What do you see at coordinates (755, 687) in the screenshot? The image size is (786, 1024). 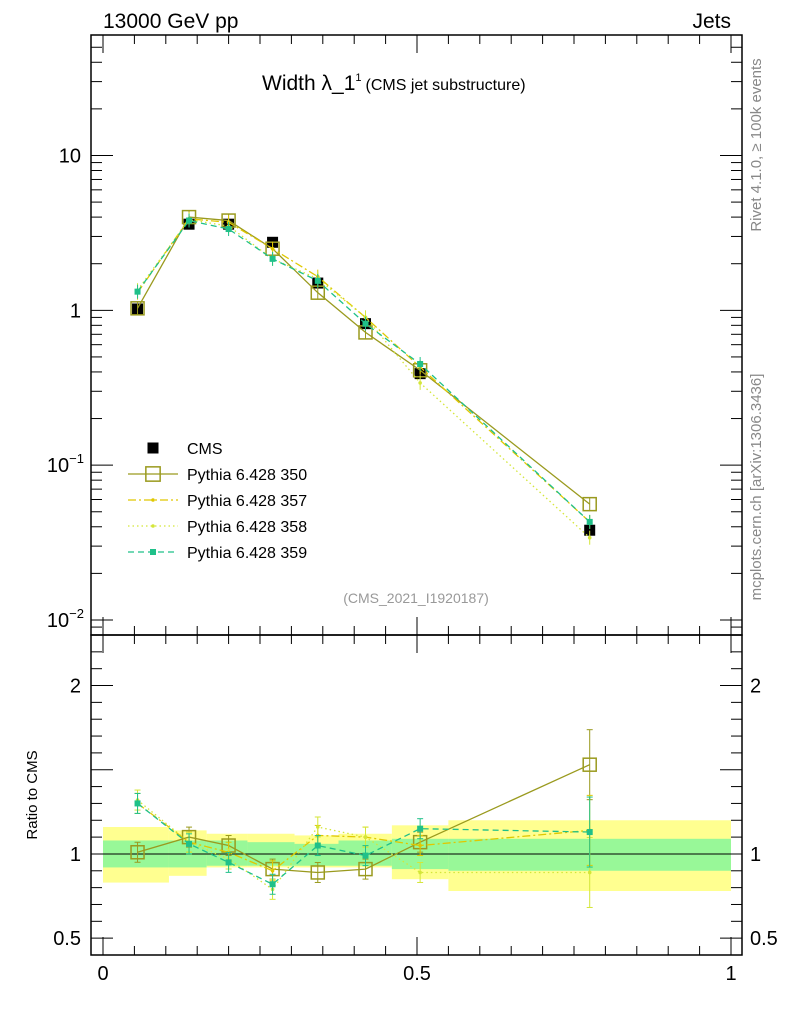 I see `ratio-tick-label-right: 2` at bounding box center [755, 687].